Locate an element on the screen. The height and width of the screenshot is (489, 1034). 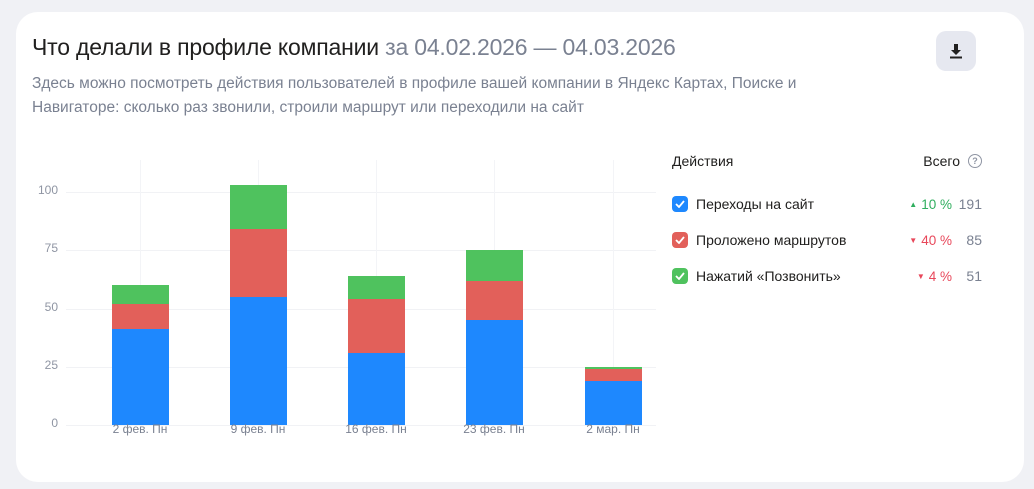
legend-item: Нажатий «Позвонить» ▼ 4 % 51 is located at coordinates (827, 276).